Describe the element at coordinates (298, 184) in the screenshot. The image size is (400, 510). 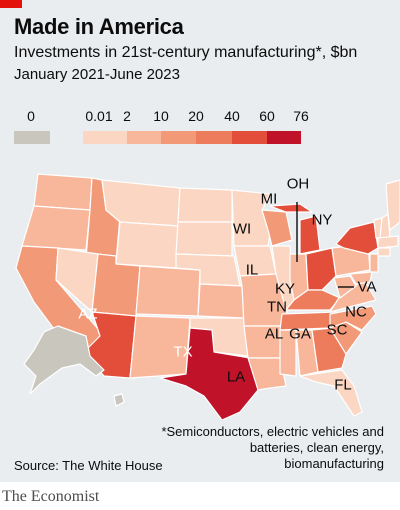
I see `state-label-OH: OH` at that location.